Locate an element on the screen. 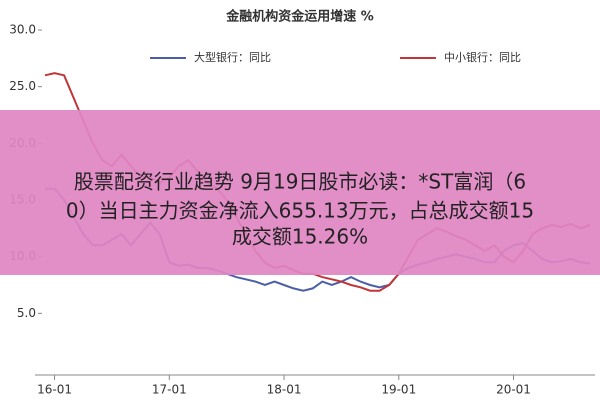 This screenshot has width=600, height=400. x-tick-label: 20-01 is located at coordinates (513, 390).